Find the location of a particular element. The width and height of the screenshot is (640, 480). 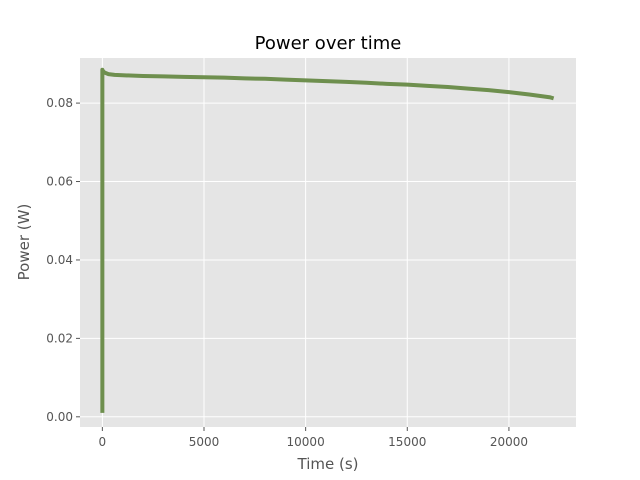

x-tick-label: 5000 is located at coordinates (204, 442).